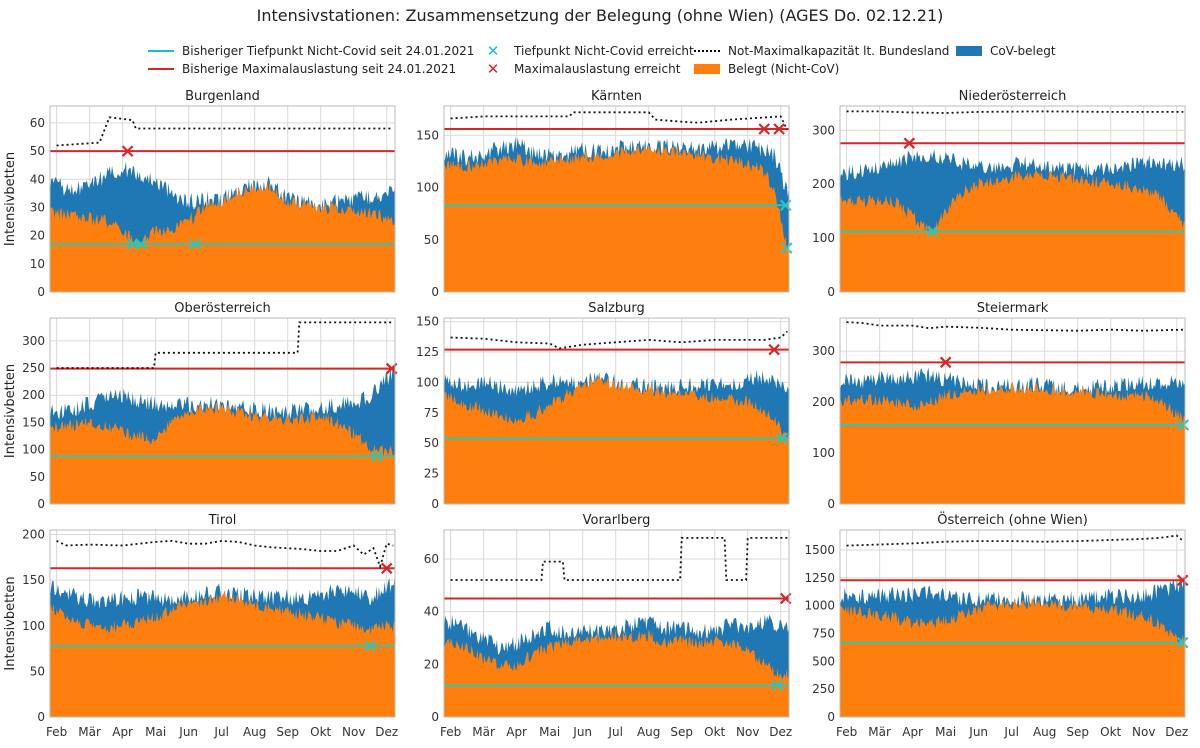 The image size is (1200, 748). I want to click on y-tick-label: 40, so click(37, 179).